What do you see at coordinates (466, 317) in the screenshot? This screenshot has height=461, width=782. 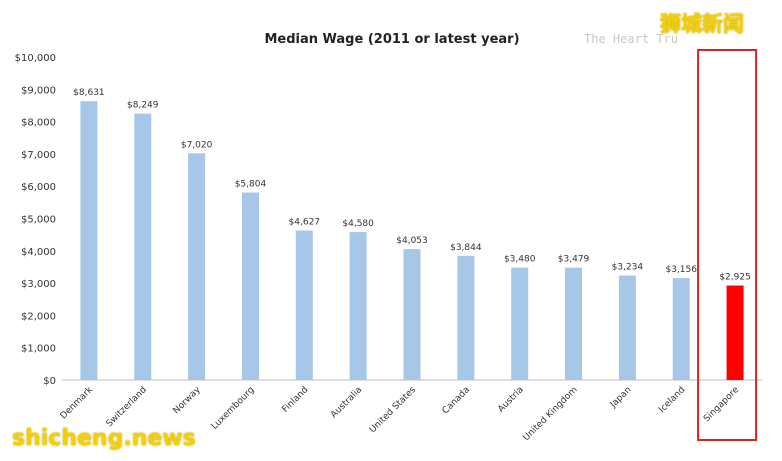 I see `bar-canada` at bounding box center [466, 317].